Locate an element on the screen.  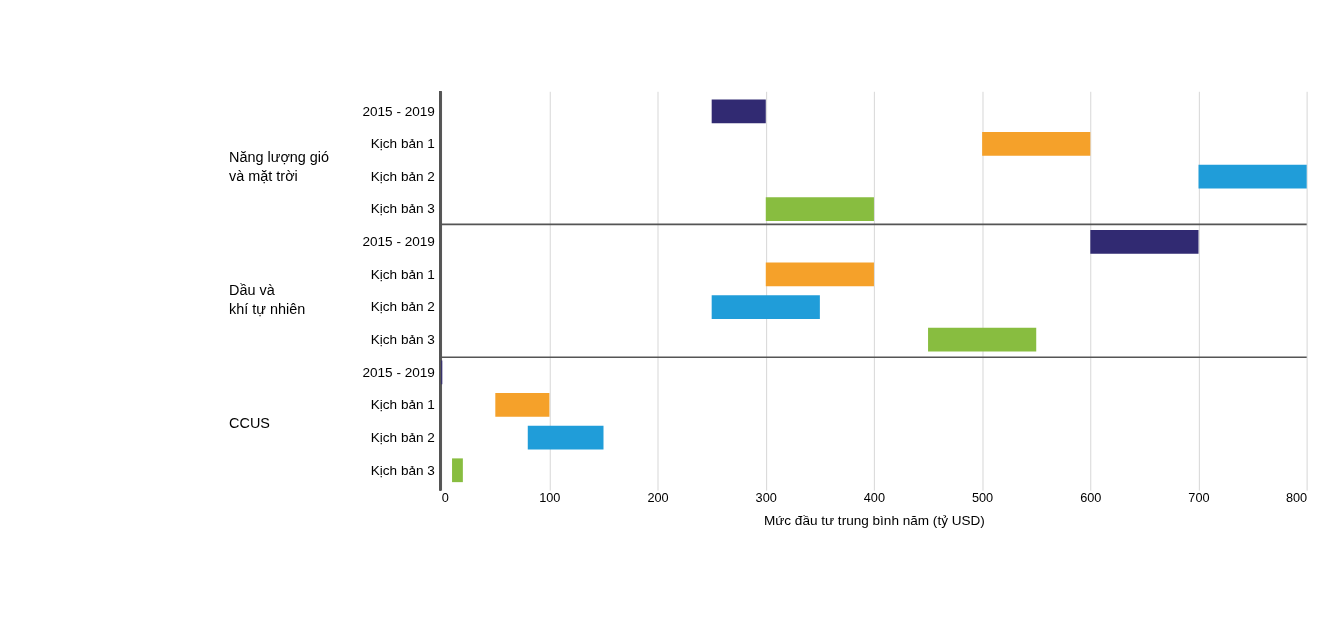
text: Dầu và khí tự nhiên is located at coordinates (267, 299).